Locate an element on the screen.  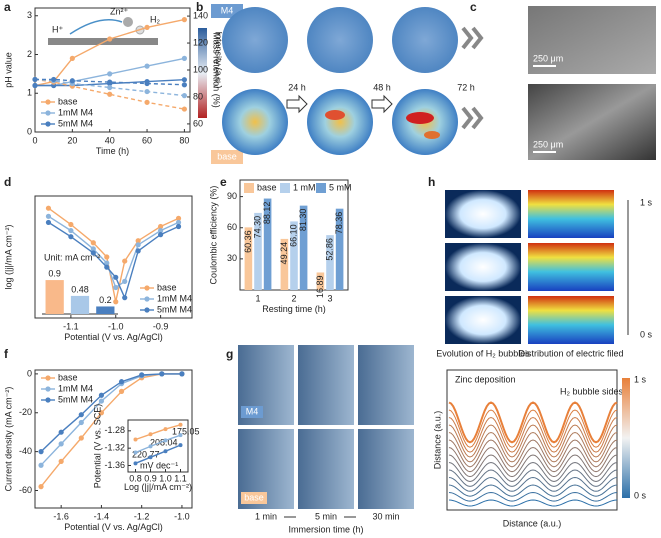
panel-letter: g is located at coordinates (229, 354).